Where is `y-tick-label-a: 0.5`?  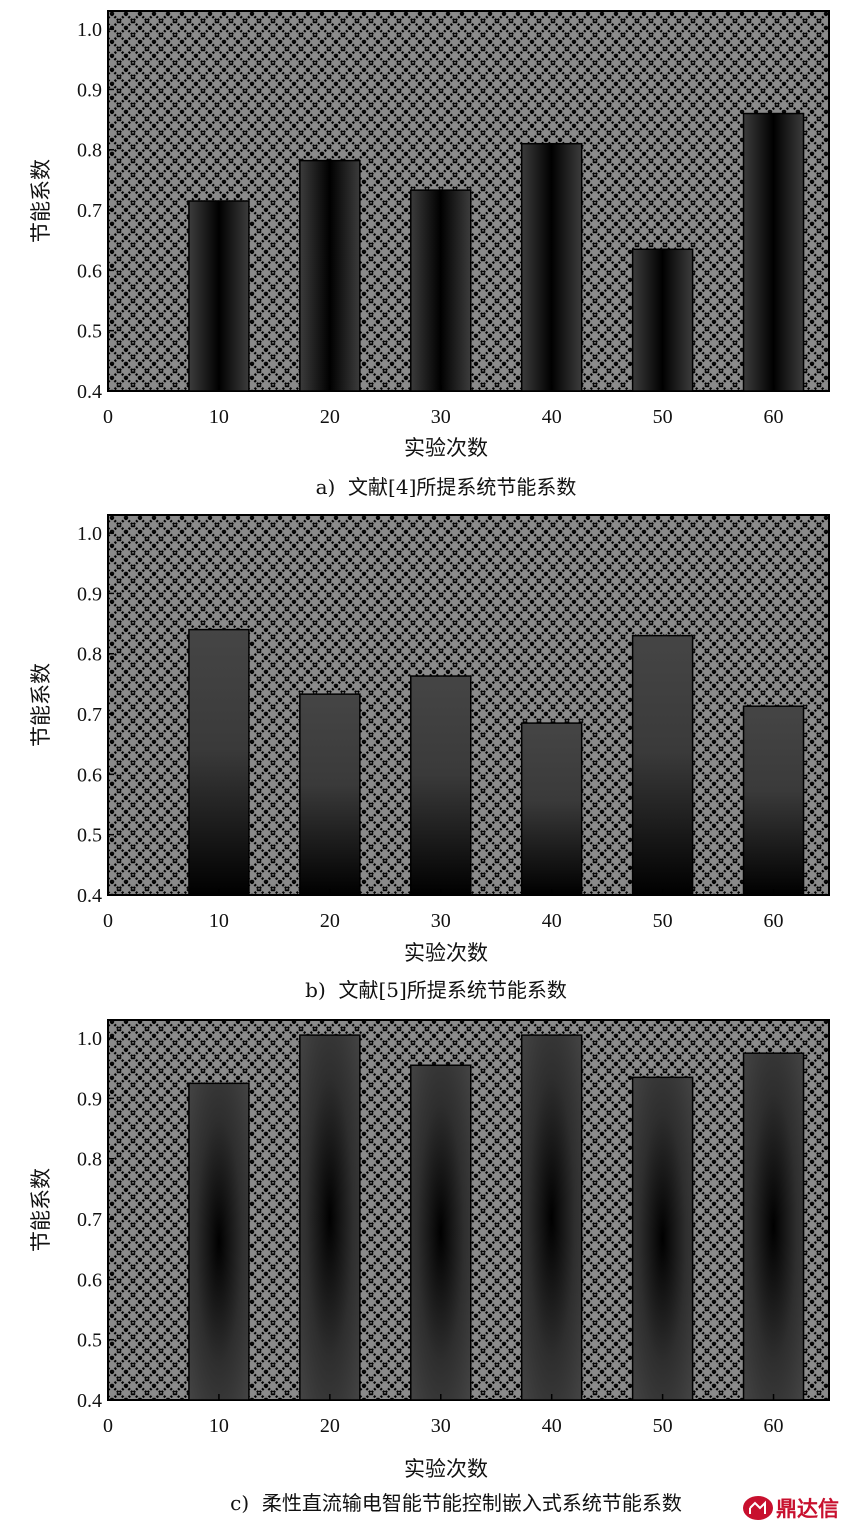 y-tick-label-a: 0.5 is located at coordinates (89, 332).